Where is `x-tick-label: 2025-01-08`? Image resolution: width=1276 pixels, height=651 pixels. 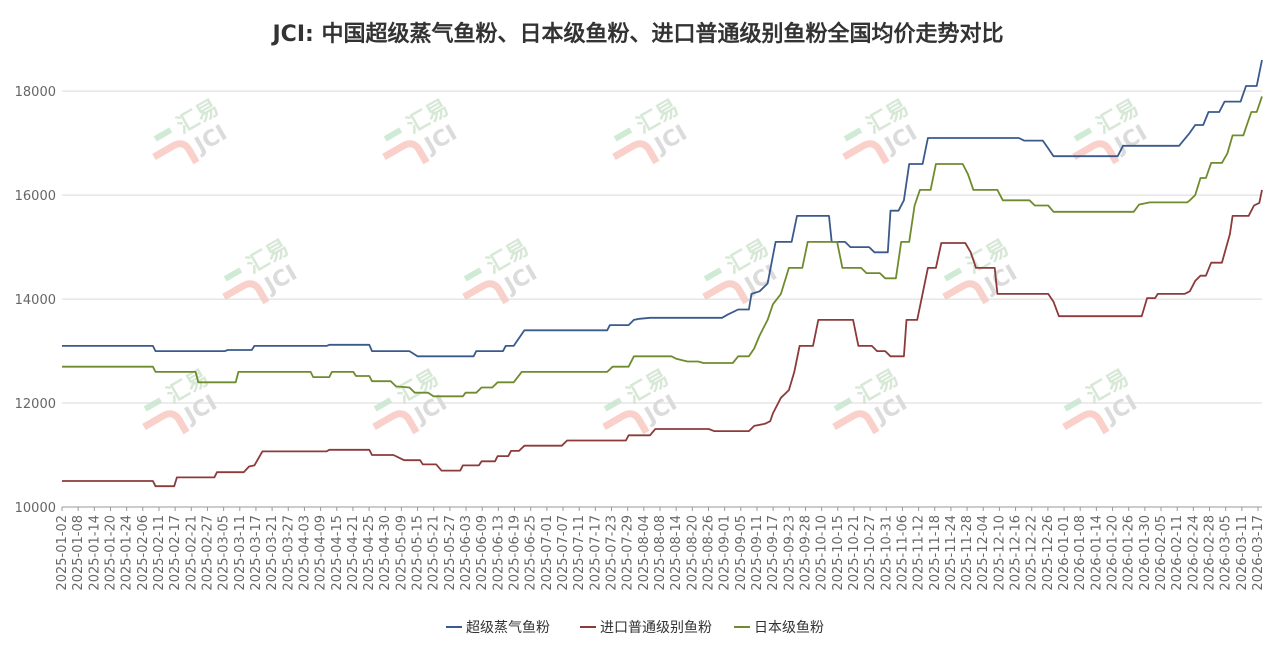 x-tick-label: 2025-01-08 is located at coordinates (78, 553).